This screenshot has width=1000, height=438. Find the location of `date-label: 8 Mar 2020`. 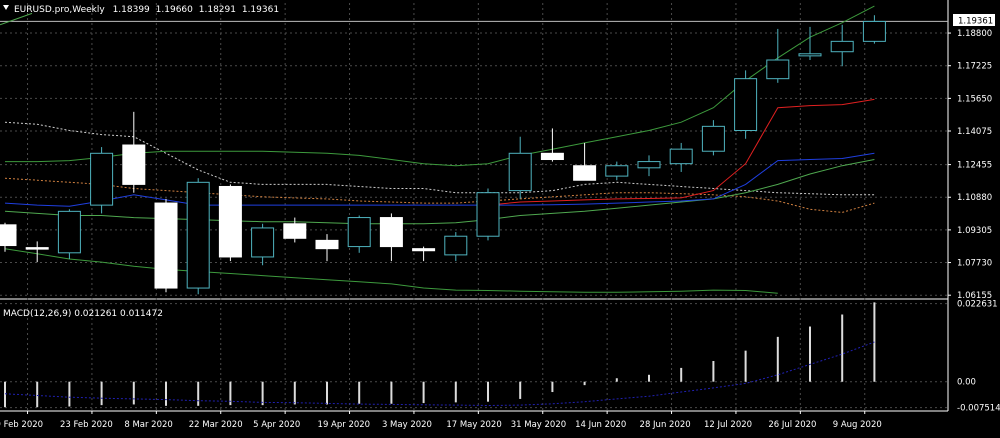

date-label: 8 Mar 2020 is located at coordinates (148, 425).